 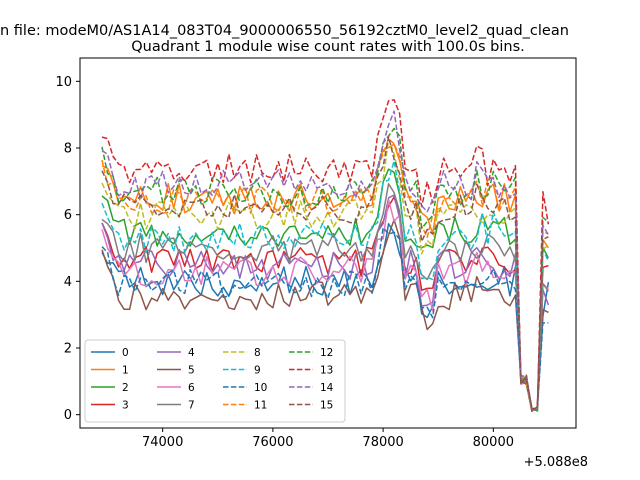 What do you see at coordinates (162, 442) in the screenshot?
I see `x-tick-label: 74000` at bounding box center [162, 442].